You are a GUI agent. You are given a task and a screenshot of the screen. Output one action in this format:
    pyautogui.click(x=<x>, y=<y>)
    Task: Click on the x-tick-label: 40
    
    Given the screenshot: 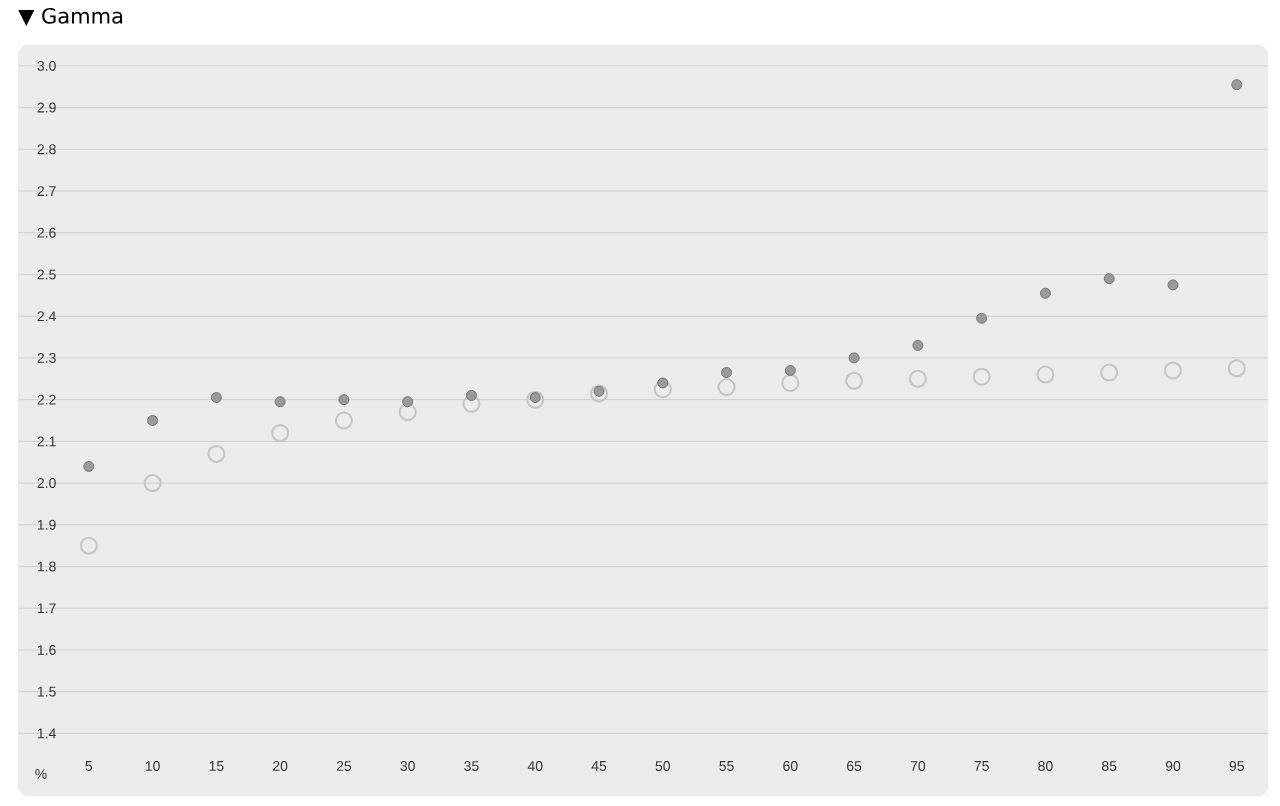 What is the action you would take?
    pyautogui.click(x=535, y=766)
    